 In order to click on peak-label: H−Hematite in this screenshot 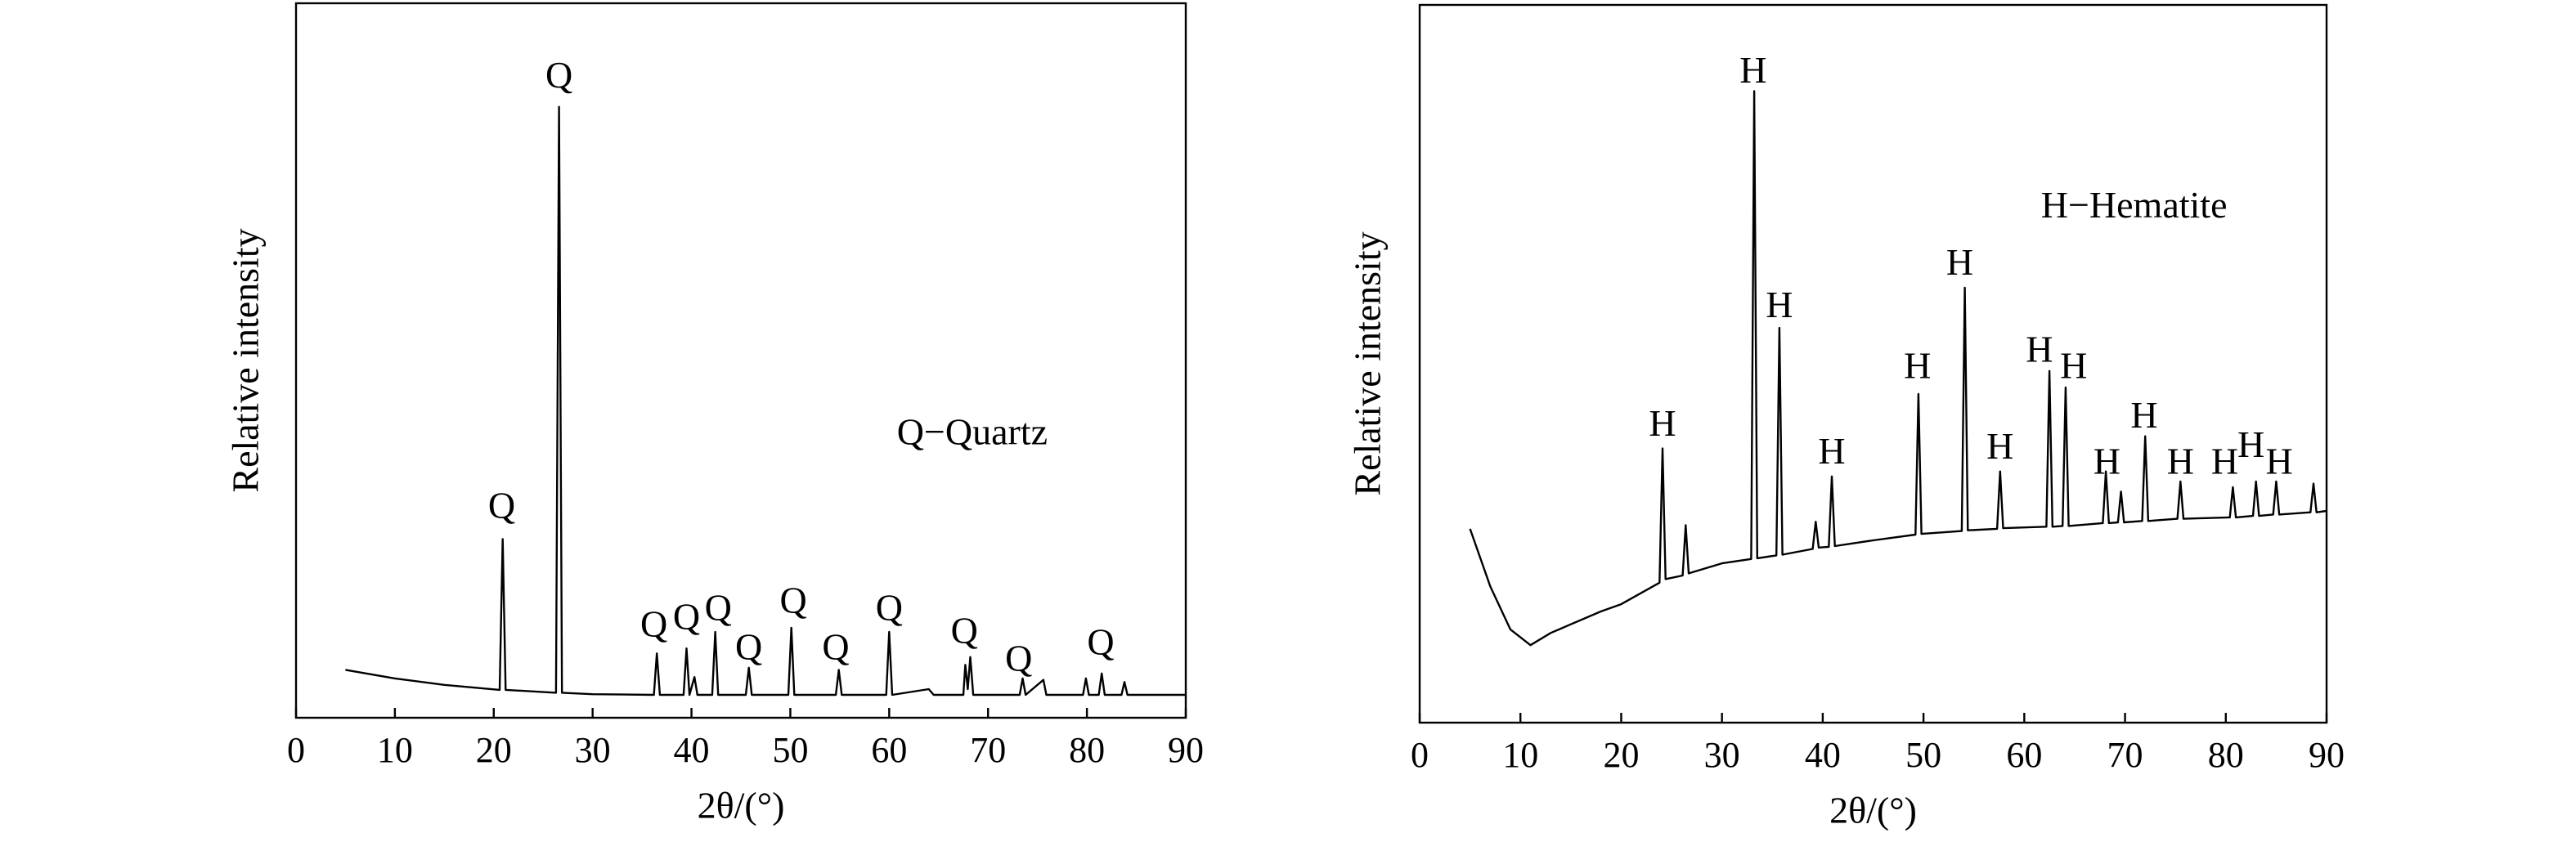, I will do `click(2134, 205)`.